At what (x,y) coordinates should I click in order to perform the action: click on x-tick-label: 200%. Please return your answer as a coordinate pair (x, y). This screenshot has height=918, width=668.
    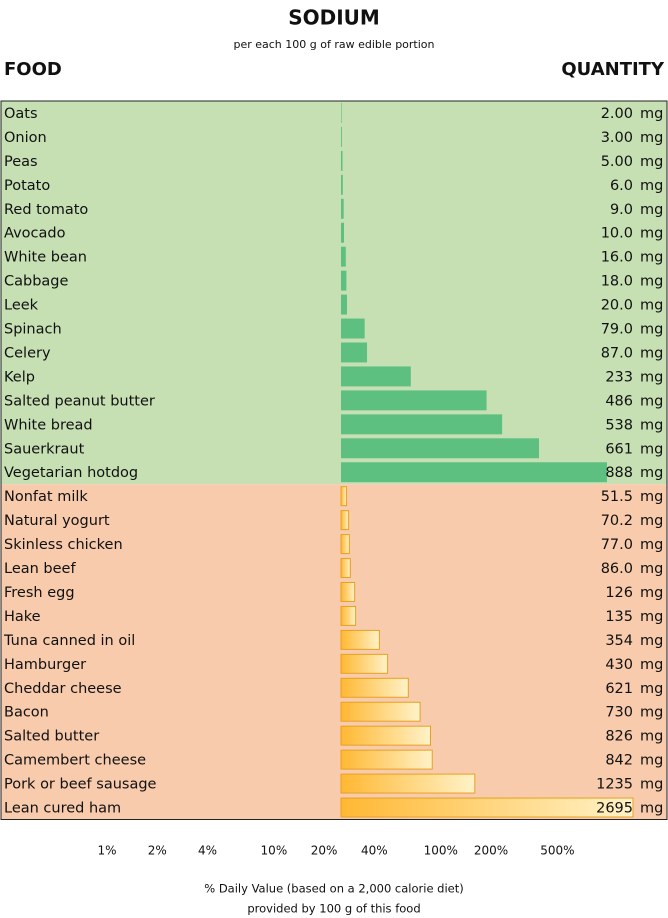
    Looking at the image, I should click on (491, 851).